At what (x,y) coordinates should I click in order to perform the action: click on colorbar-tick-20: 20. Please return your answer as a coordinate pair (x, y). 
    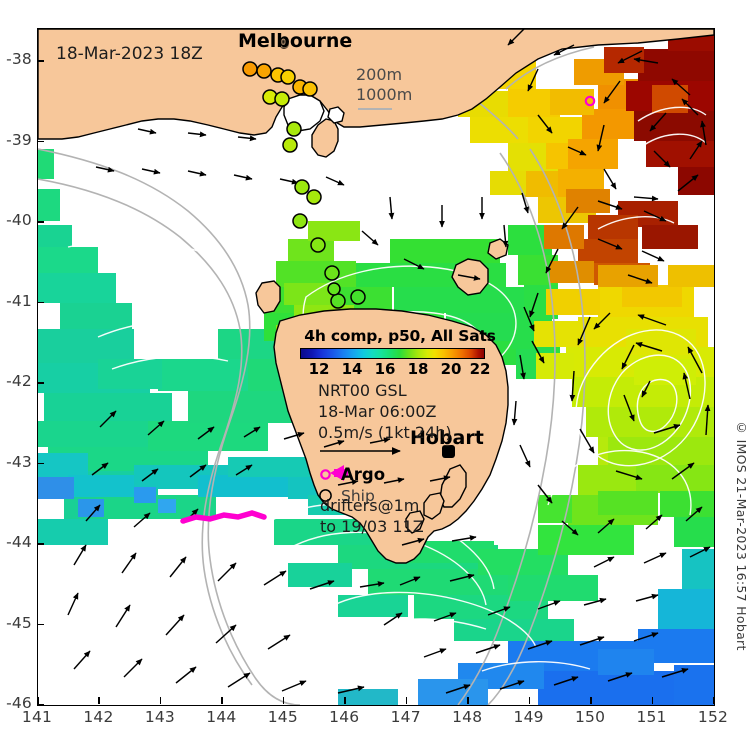
    Looking at the image, I should click on (451, 369).